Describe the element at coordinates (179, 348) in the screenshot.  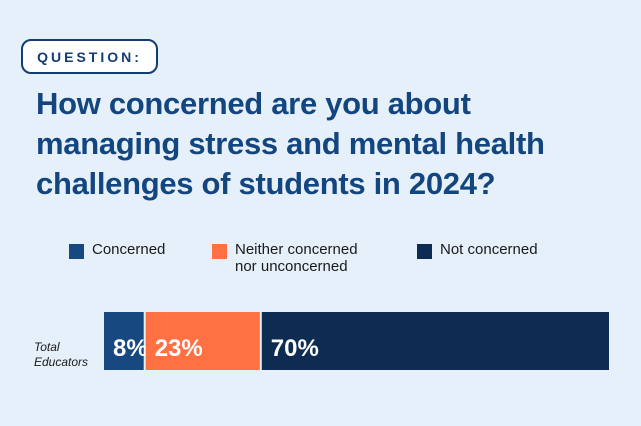
I see `bar-value-label-neither-concerned-nor-unconcerned: 23%` at that location.